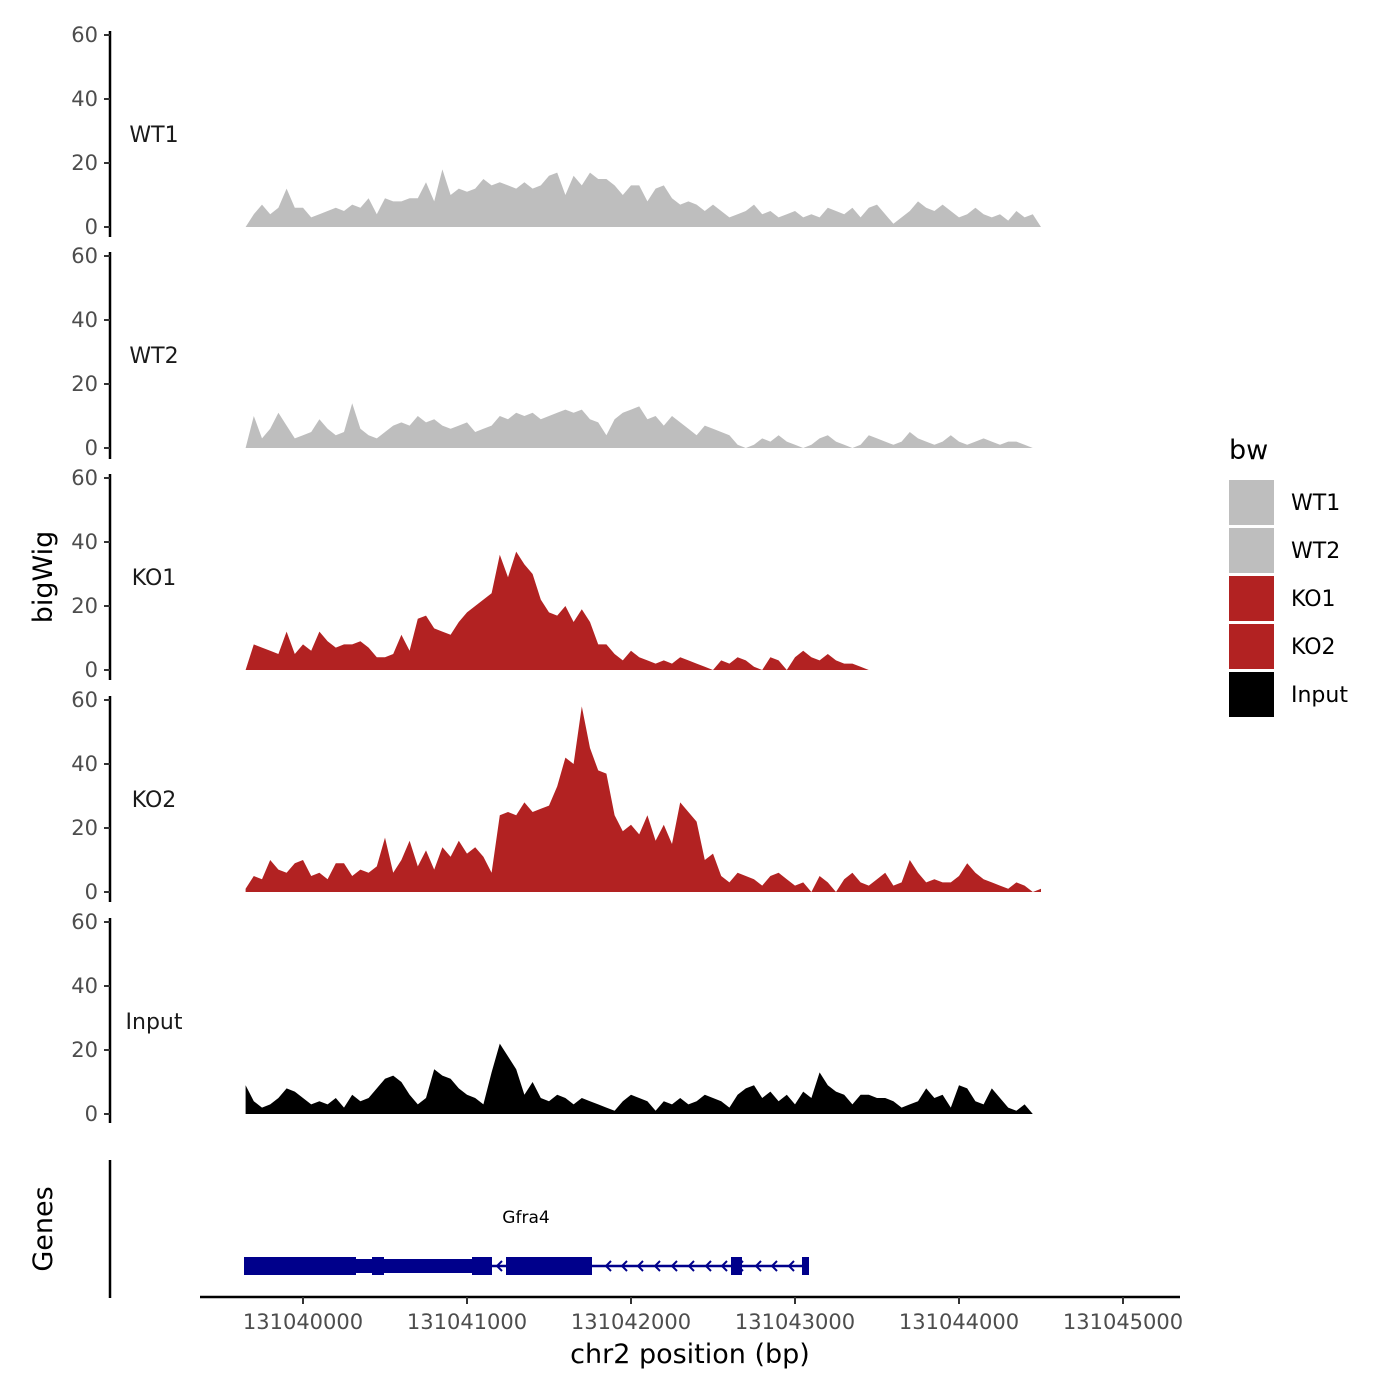 The width and height of the screenshot is (1400, 1400). What do you see at coordinates (153, 135) in the screenshot?
I see `track-label-wt1: WT1` at bounding box center [153, 135].